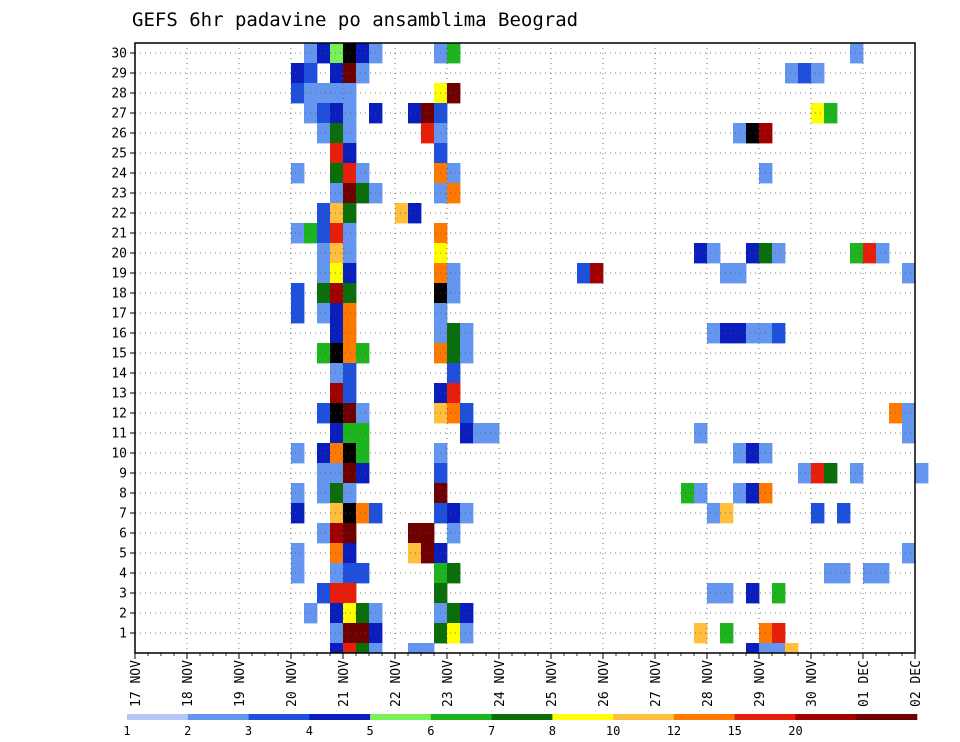  Describe the element at coordinates (248, 731) in the screenshot. I see `colorbar-label: 3` at that location.